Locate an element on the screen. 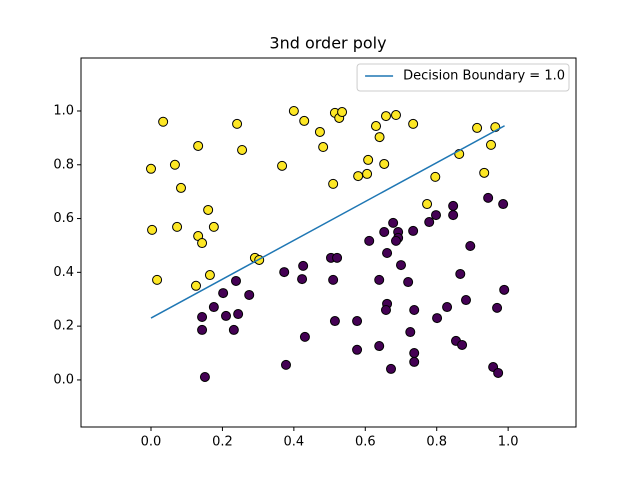 Image resolution: width=640 pixels, height=480 pixels. y-tick-label: 0.0 is located at coordinates (63, 379).